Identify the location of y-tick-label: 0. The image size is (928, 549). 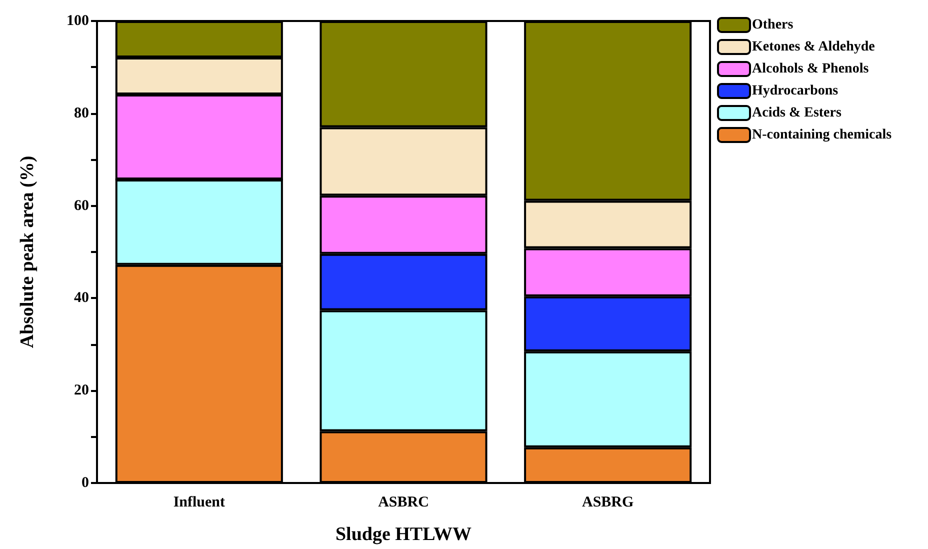
(85, 483).